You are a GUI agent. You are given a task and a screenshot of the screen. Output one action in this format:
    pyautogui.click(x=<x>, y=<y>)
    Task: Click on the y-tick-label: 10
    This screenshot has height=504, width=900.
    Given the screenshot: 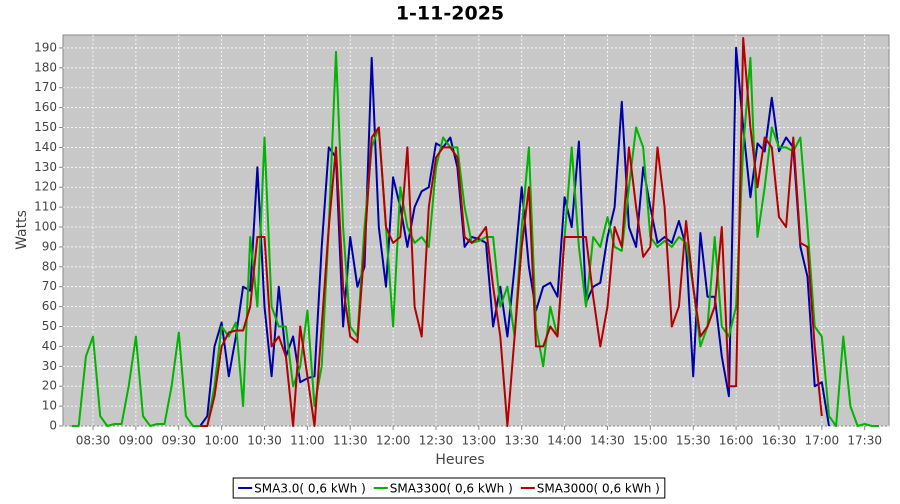 What is the action you would take?
    pyautogui.click(x=49, y=406)
    